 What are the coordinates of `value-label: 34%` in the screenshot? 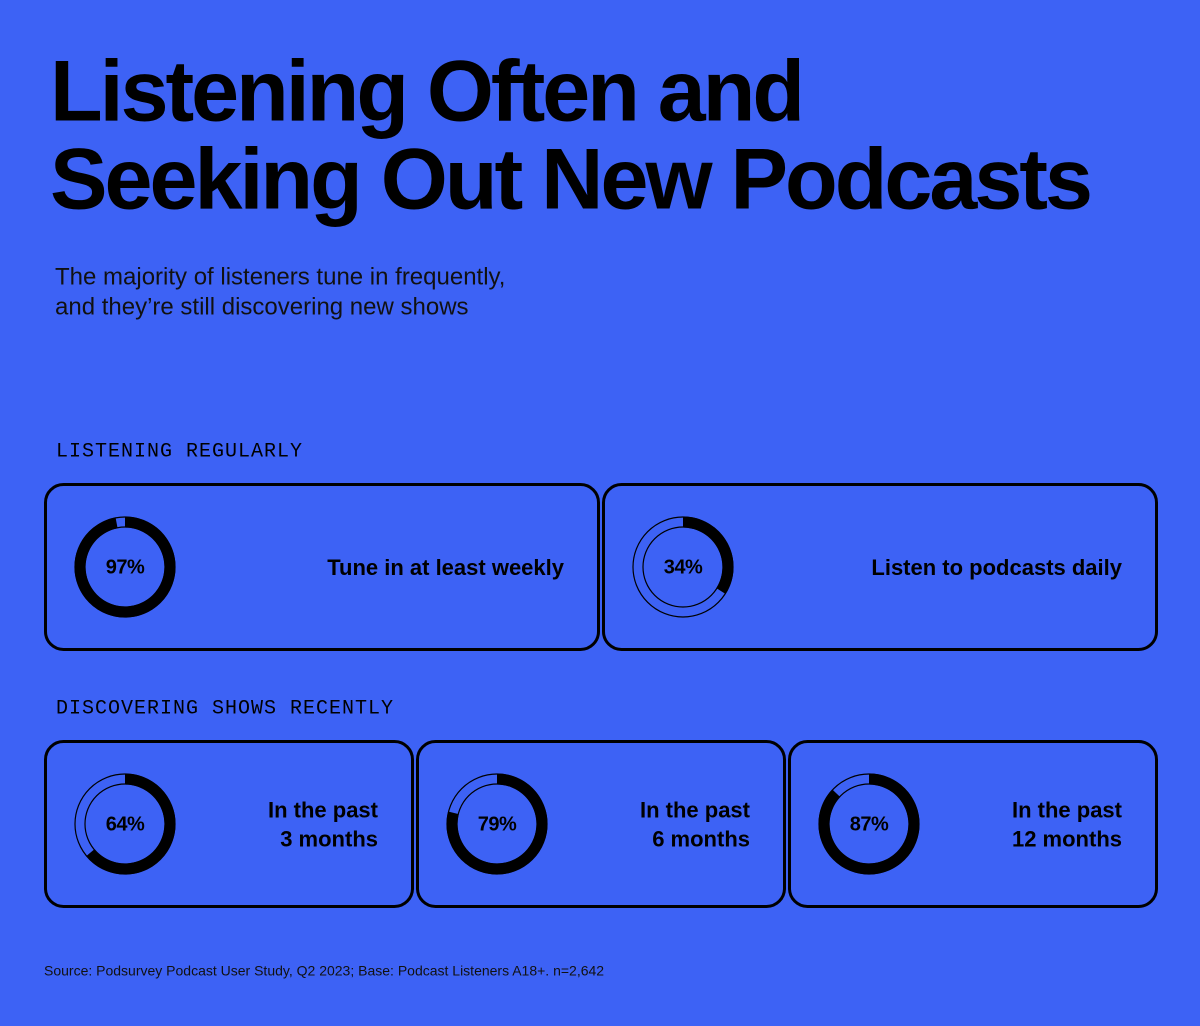 It's located at (683, 567).